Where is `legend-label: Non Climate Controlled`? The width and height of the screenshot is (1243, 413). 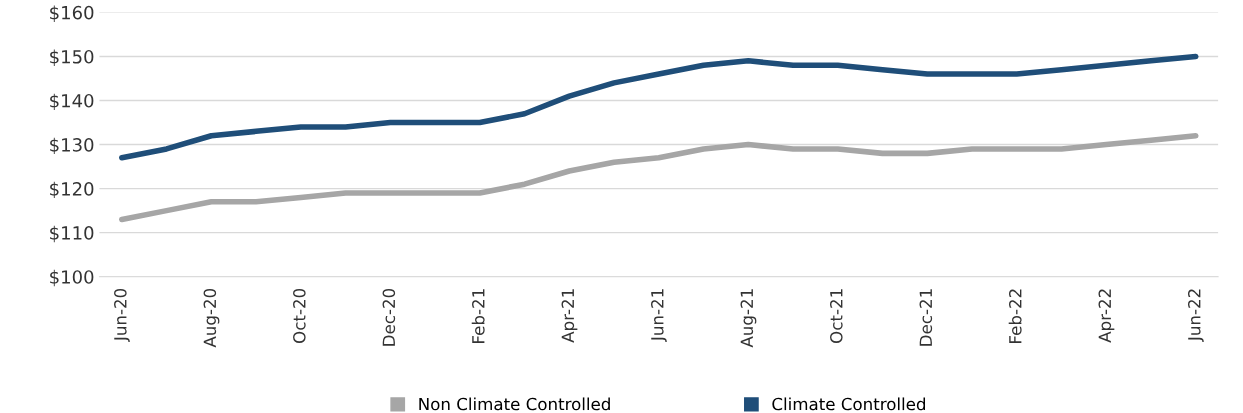 legend-label: Non Climate Controlled is located at coordinates (514, 404).